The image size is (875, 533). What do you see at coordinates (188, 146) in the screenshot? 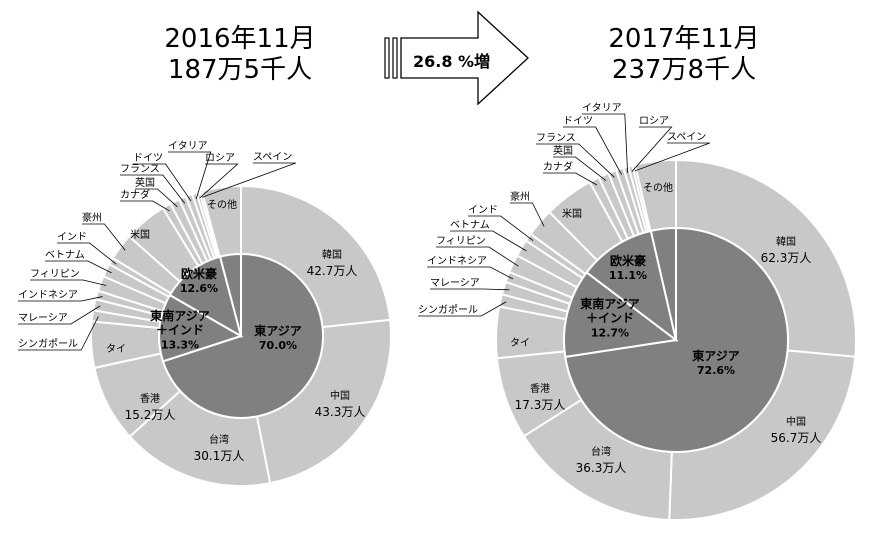
I see `y2016-callout-label-17: イタリア` at bounding box center [188, 146].